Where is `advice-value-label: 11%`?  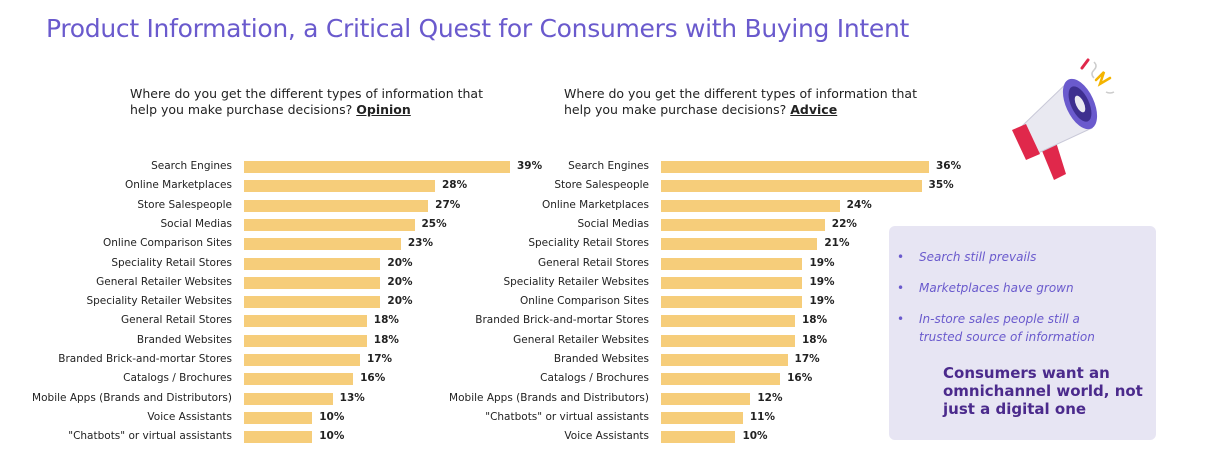 advice-value-label: 11% is located at coordinates (762, 416).